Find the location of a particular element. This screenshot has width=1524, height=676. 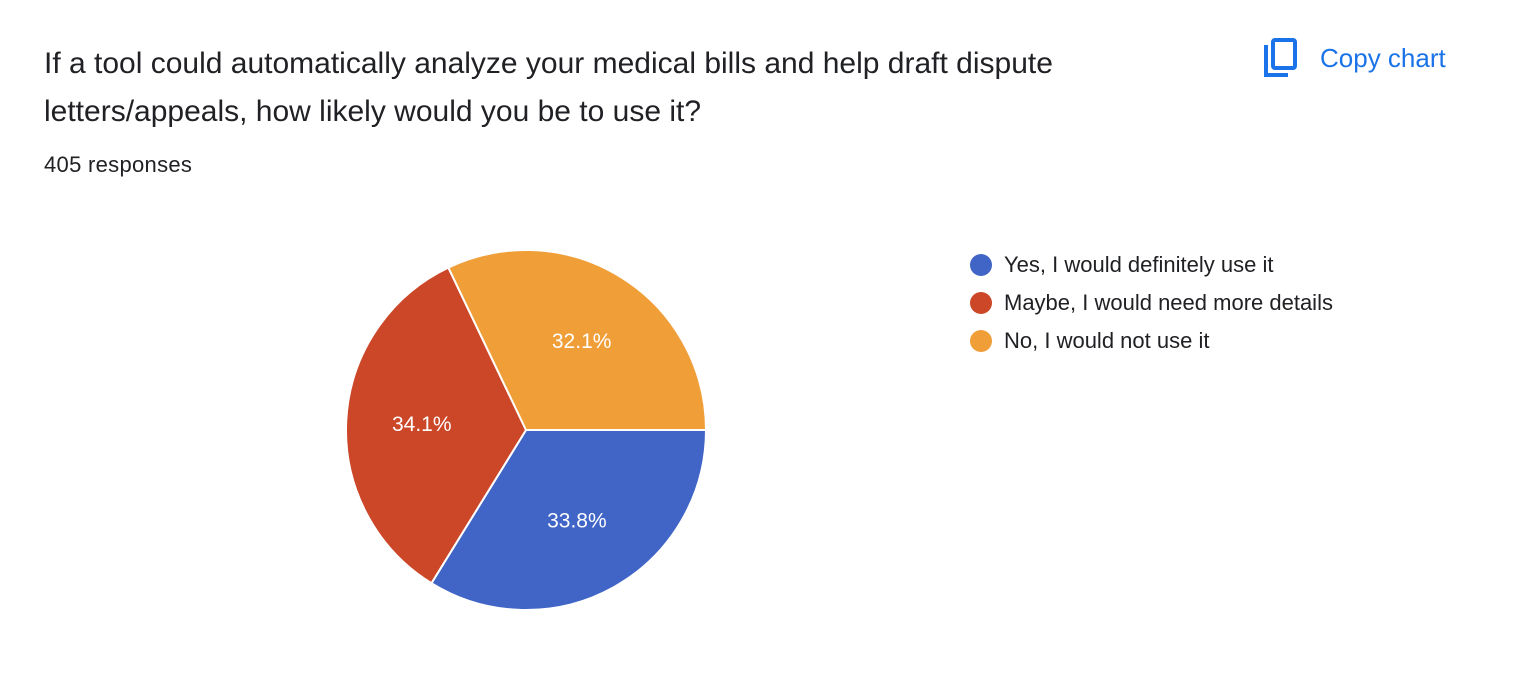

copy-chart-button: Copy chart is located at coordinates (1354, 58).